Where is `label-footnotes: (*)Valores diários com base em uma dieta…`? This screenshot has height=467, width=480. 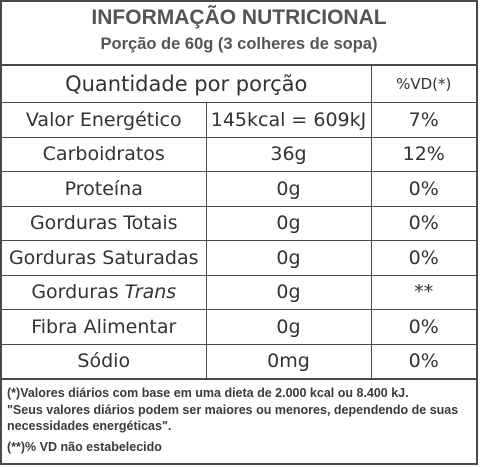
label-footnotes: (*)Valores diários com base em uma dieta… is located at coordinates (240, 420).